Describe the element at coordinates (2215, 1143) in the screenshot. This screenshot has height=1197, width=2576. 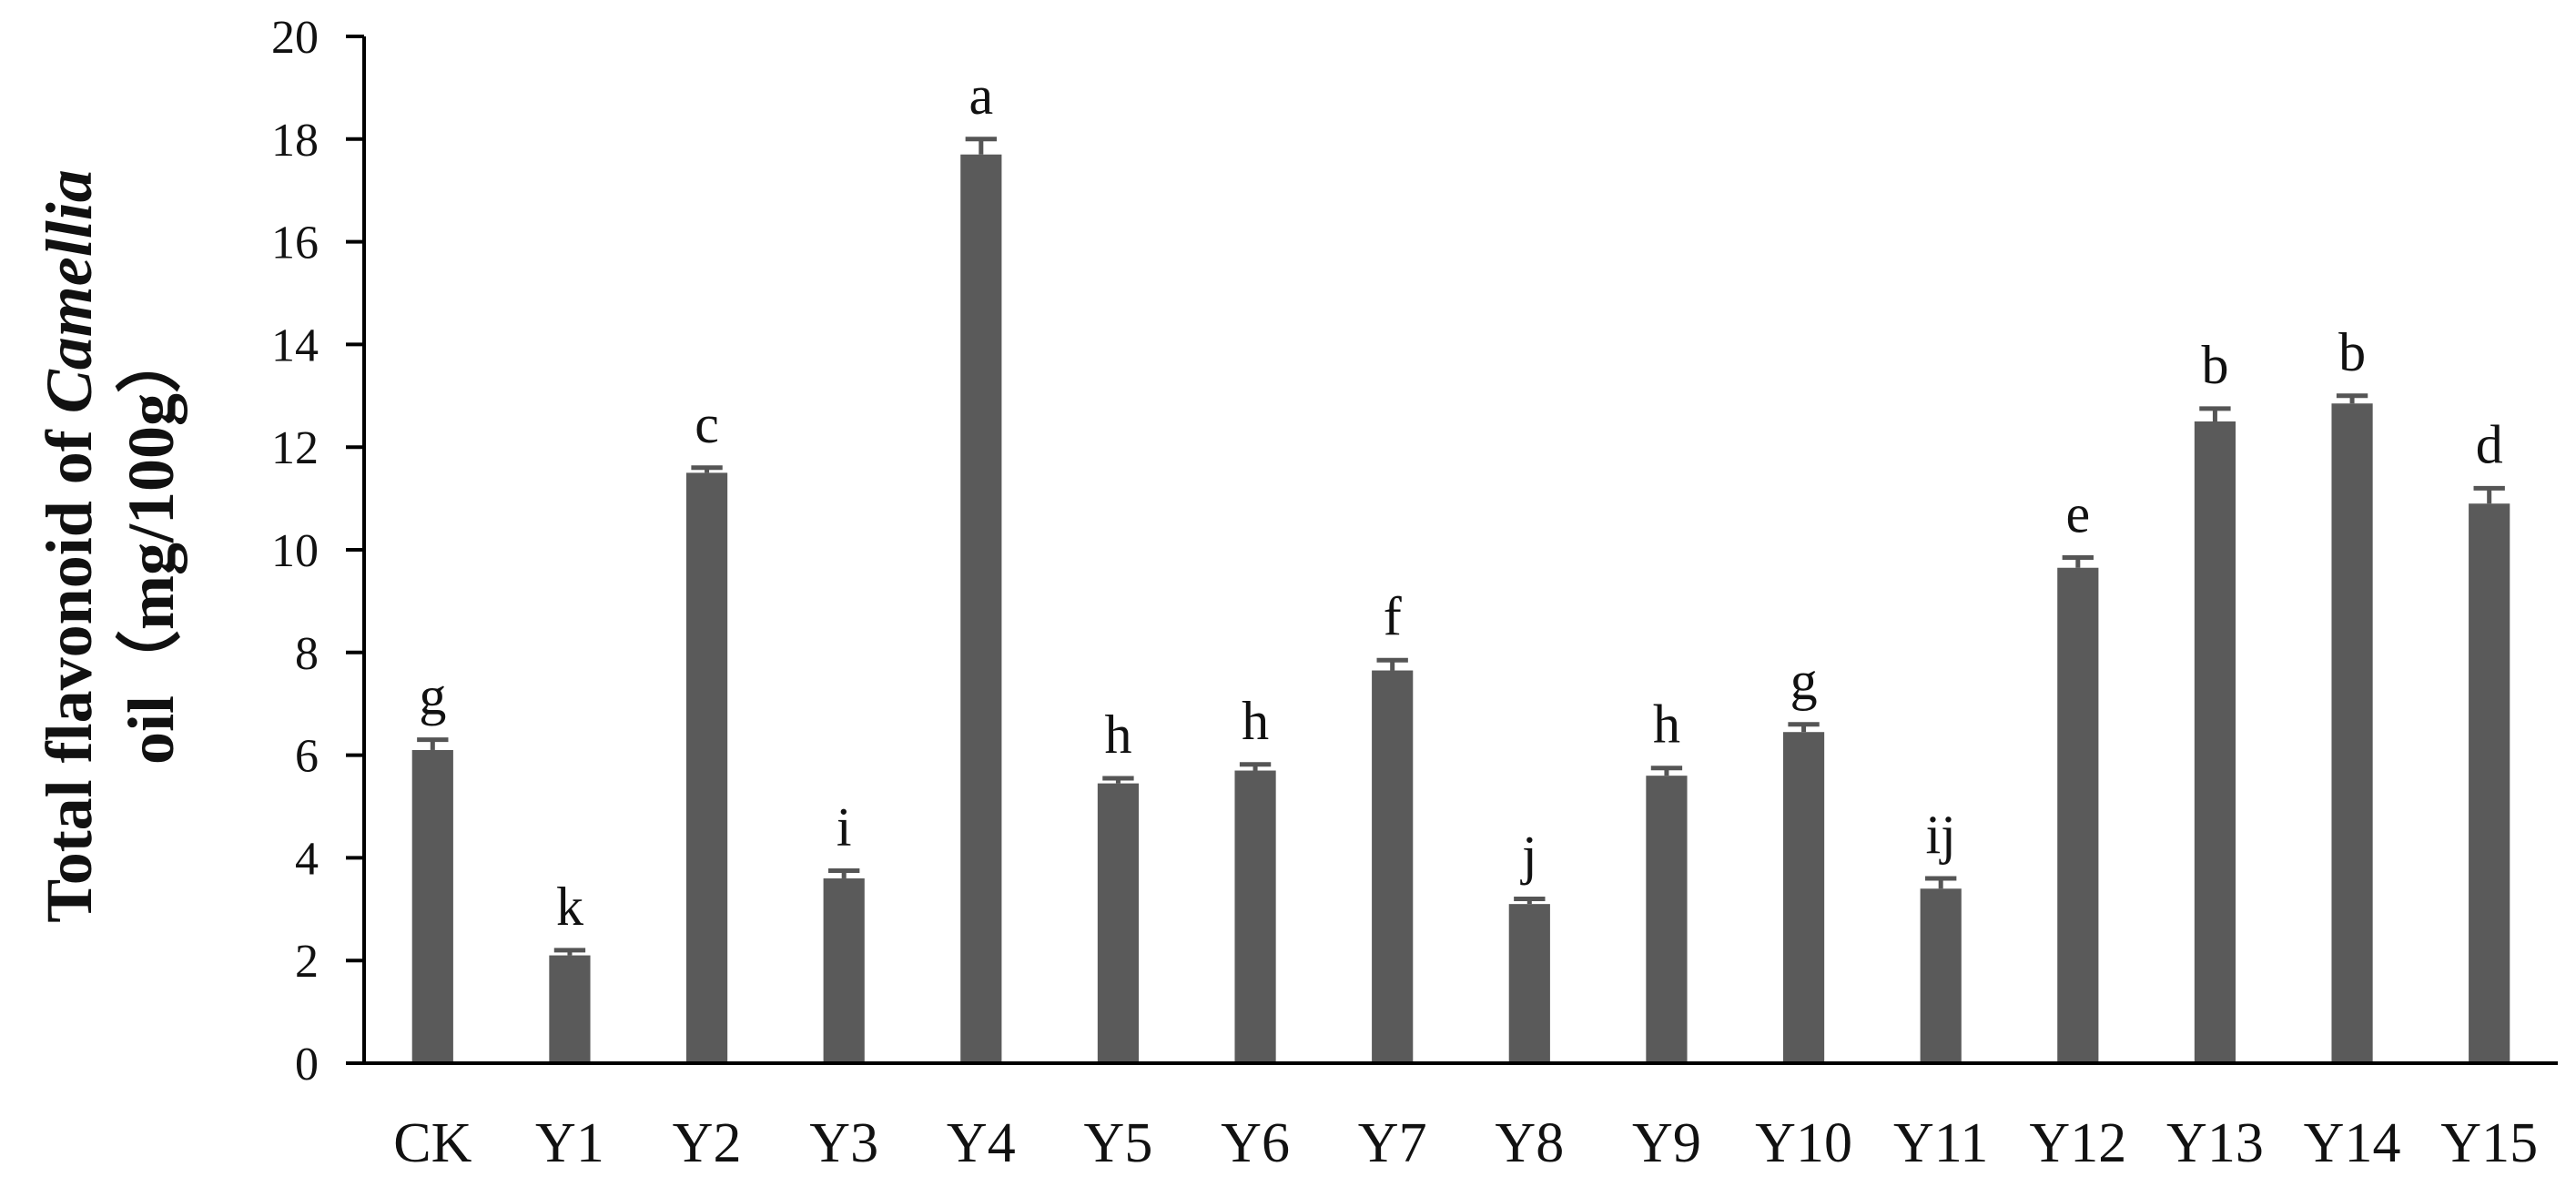
I see `x-tick-label-y13: Y13` at that location.